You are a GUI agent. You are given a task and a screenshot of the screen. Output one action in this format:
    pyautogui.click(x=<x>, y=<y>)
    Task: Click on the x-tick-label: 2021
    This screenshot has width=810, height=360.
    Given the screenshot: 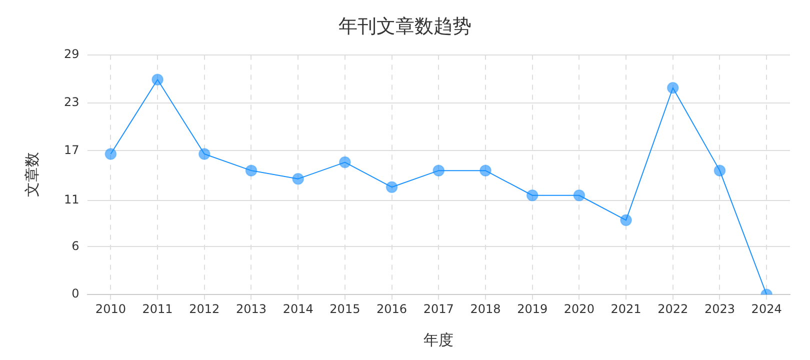 What is the action you would take?
    pyautogui.click(x=626, y=309)
    